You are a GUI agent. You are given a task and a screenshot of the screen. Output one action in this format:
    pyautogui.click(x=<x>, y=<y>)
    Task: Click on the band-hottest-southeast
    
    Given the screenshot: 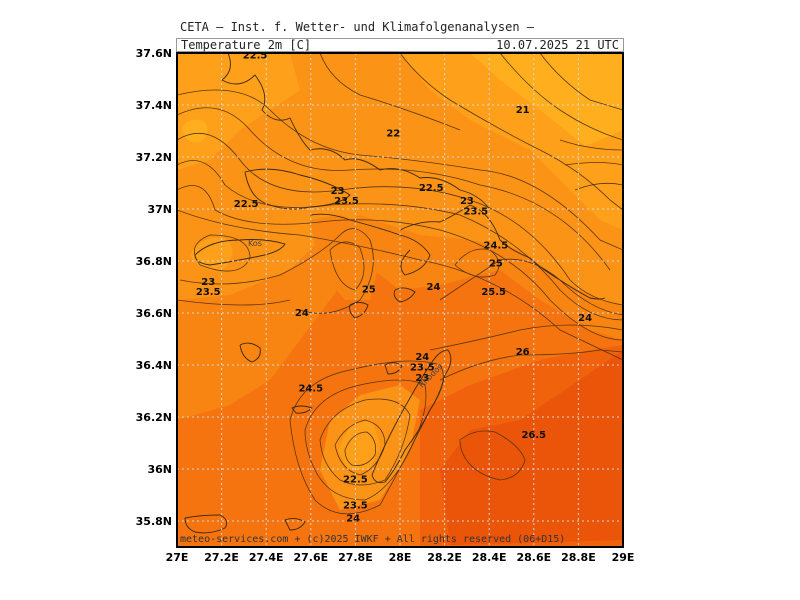 What is the action you would take?
    pyautogui.click(x=531, y=447)
    